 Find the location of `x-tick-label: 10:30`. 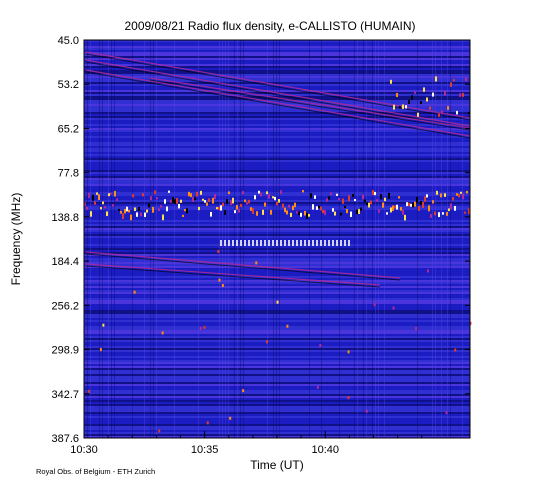

x-tick-label: 10:30 is located at coordinates (84, 450).